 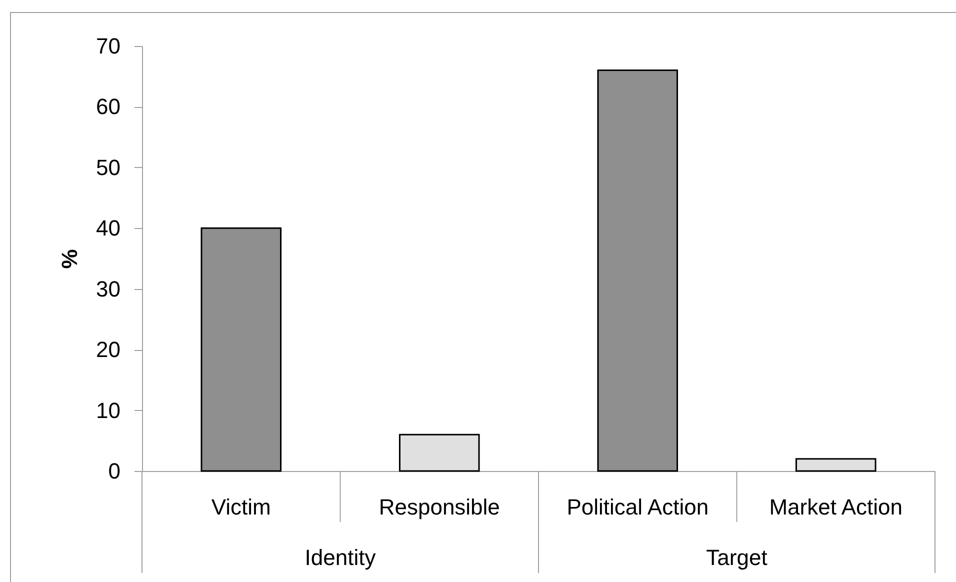 What do you see at coordinates (637, 507) in the screenshot?
I see `x-tick-label: Political Action` at bounding box center [637, 507].